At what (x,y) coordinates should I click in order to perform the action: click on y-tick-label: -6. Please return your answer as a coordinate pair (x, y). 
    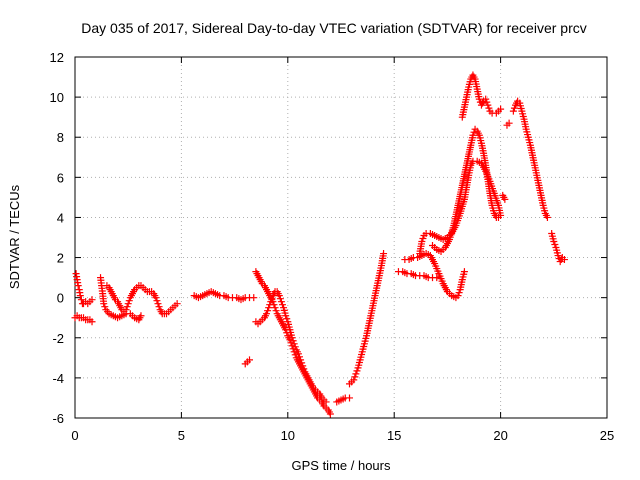
    Looking at the image, I should click on (58, 418).